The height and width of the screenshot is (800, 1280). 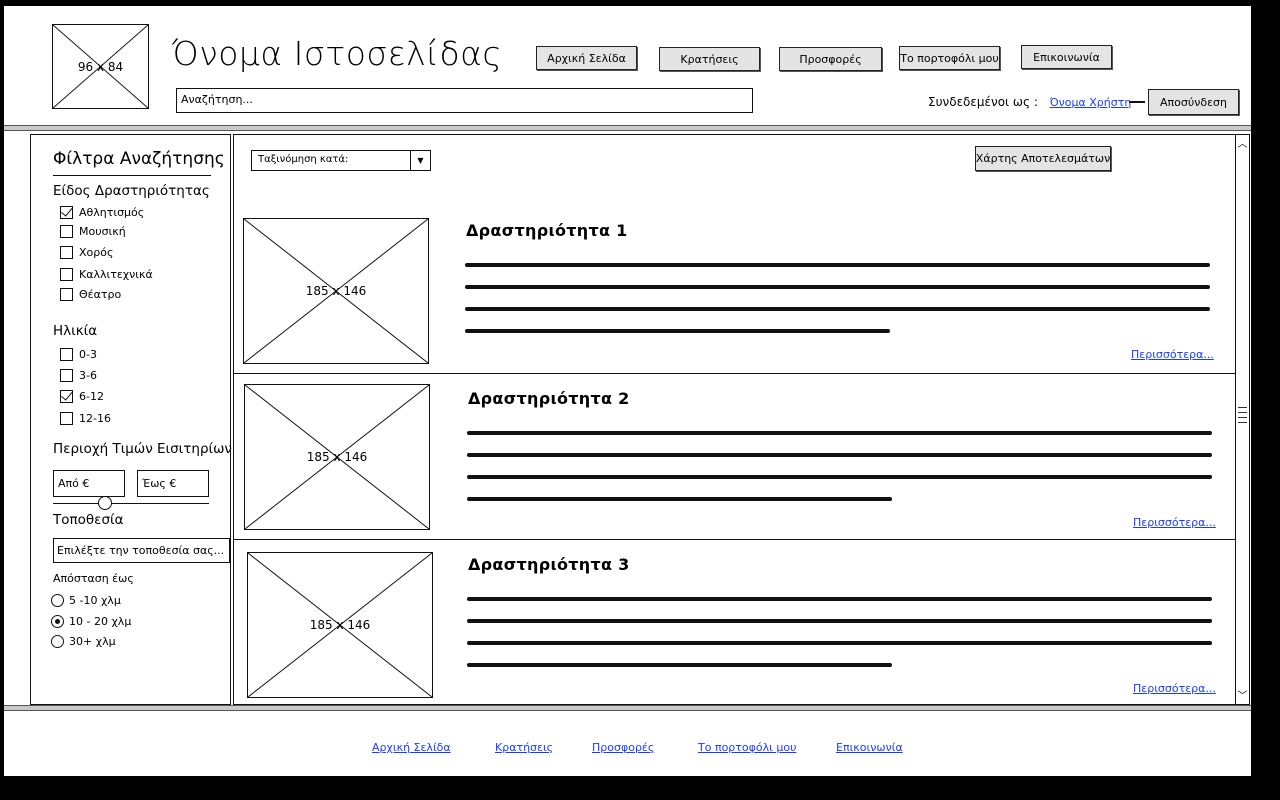 I want to click on checkbox-label: 12-16, so click(x=95, y=418).